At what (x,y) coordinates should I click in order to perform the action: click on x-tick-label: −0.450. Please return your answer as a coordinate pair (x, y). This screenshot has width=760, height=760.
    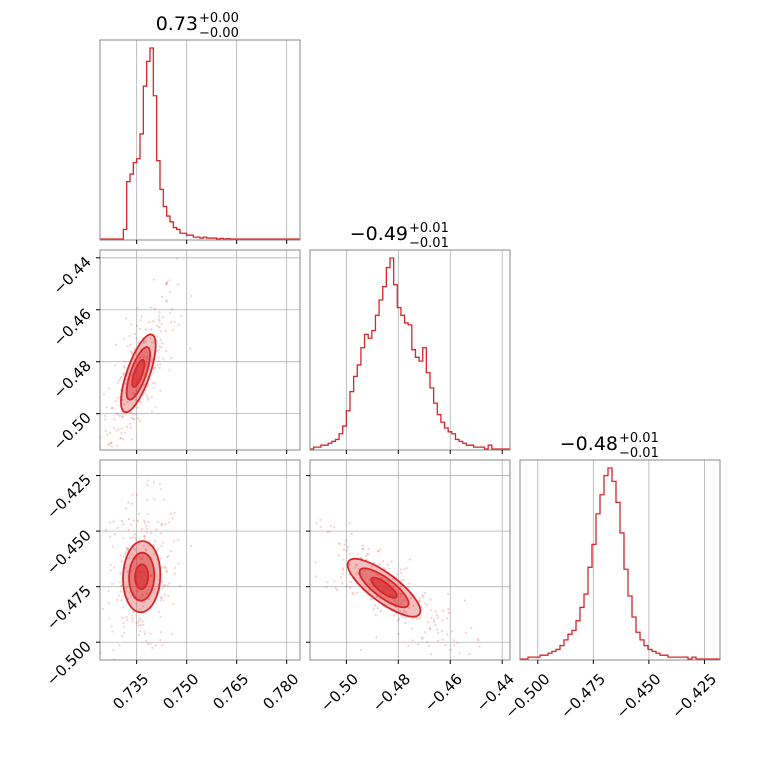
    Looking at the image, I should click on (639, 696).